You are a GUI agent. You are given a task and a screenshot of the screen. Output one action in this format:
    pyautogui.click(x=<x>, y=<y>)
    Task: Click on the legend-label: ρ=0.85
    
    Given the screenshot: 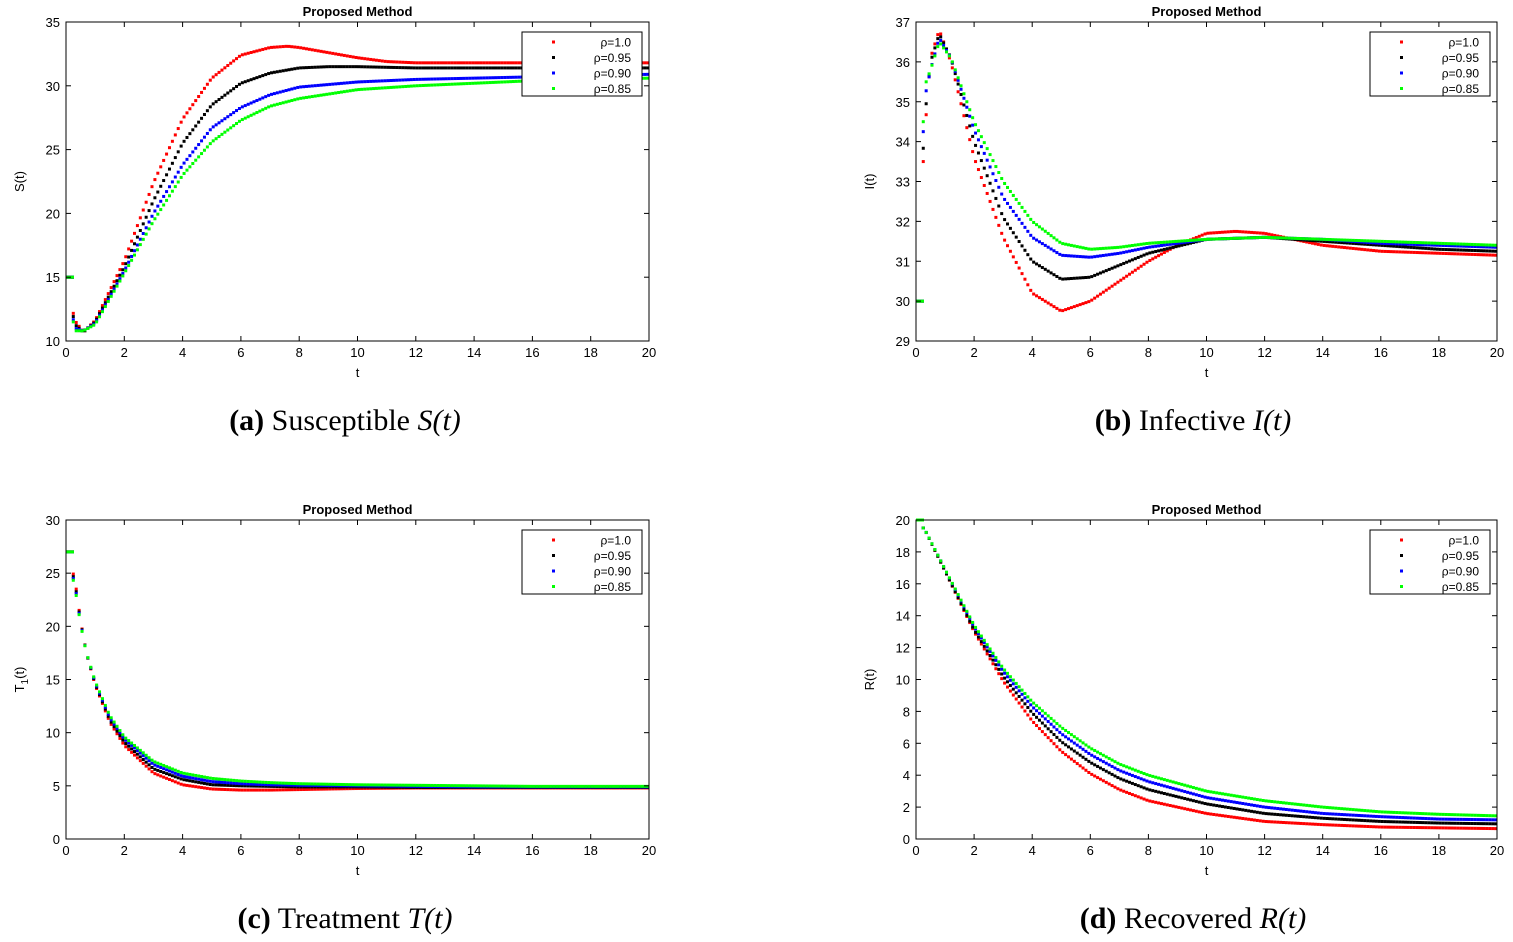 What is the action you would take?
    pyautogui.click(x=613, y=587)
    